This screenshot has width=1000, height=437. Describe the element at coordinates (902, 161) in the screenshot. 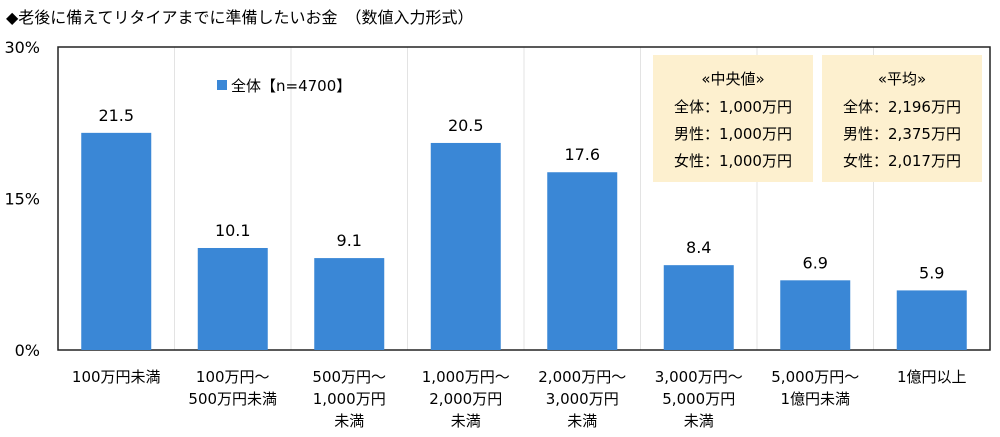

I see `annotation-line: 女性：2,017万円` at that location.